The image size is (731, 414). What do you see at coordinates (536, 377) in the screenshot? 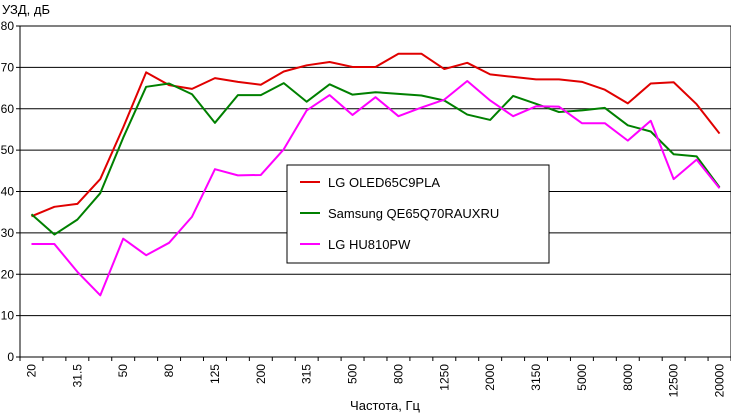
I see `x-tick-label: 3150` at bounding box center [536, 377].